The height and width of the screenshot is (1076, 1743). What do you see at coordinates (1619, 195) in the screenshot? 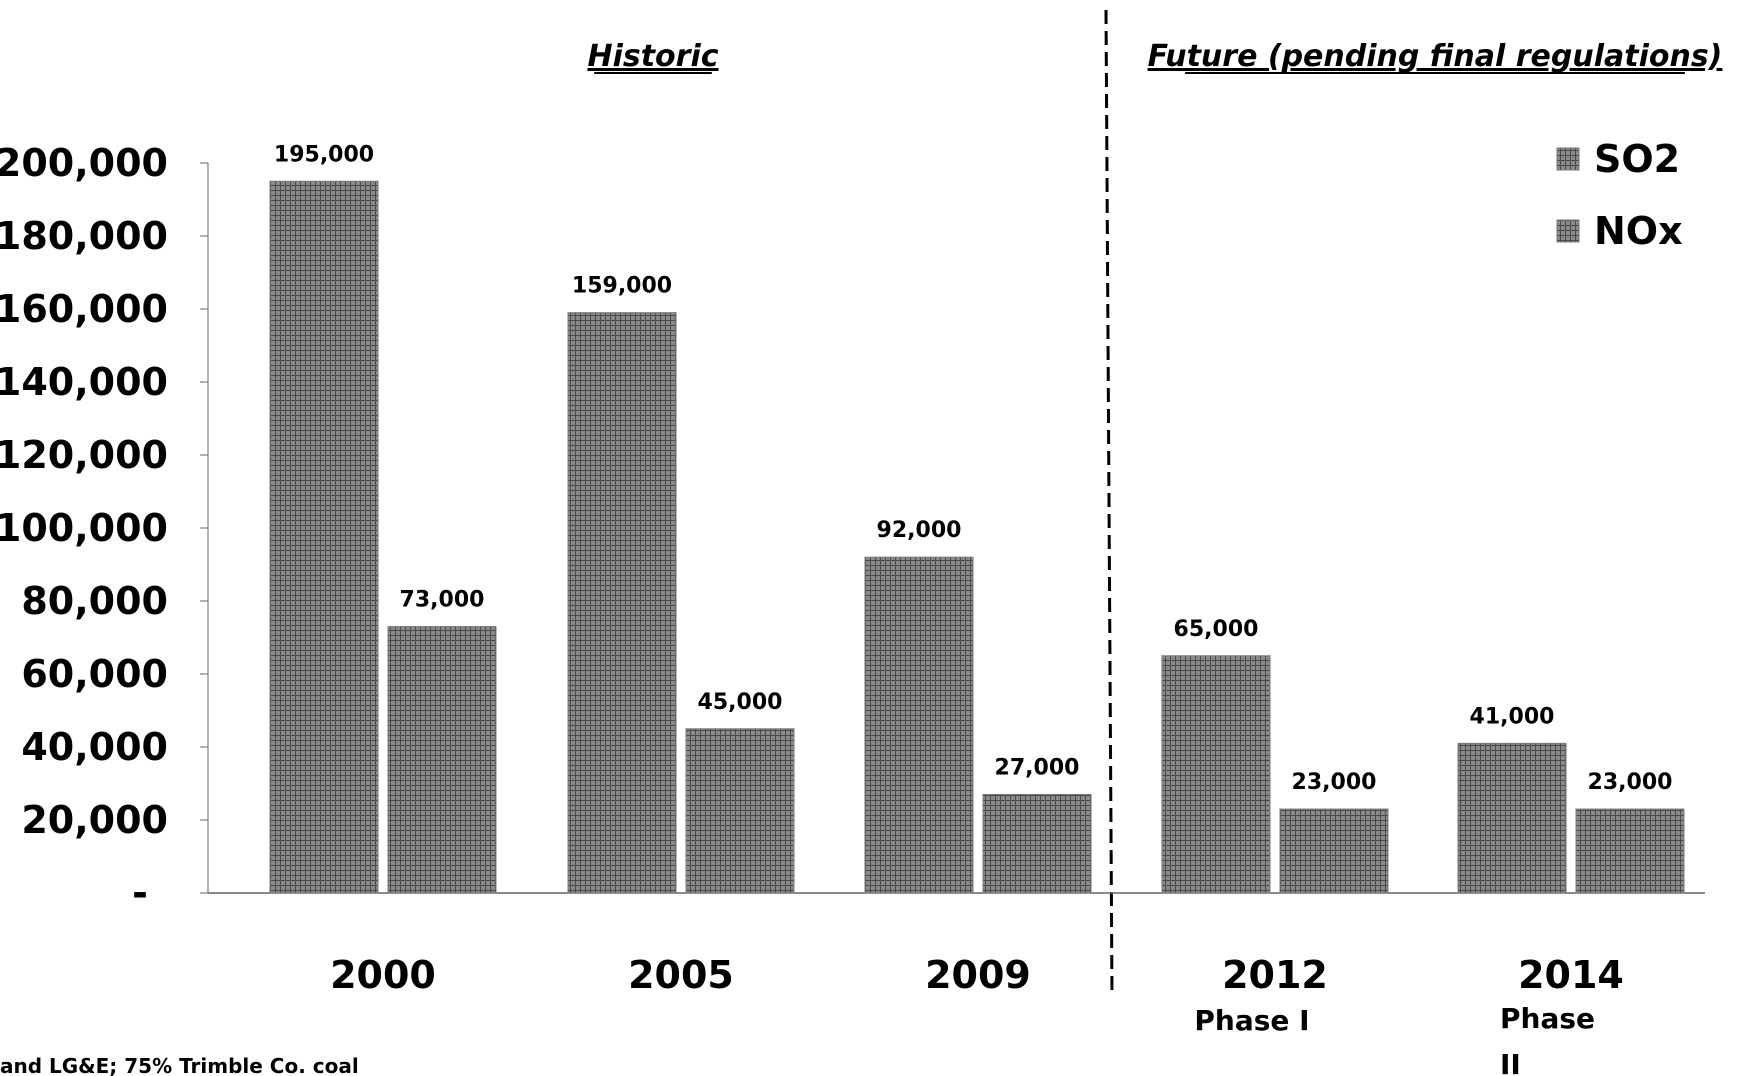
I see `chart-legend: SO2 NOx` at bounding box center [1619, 195].